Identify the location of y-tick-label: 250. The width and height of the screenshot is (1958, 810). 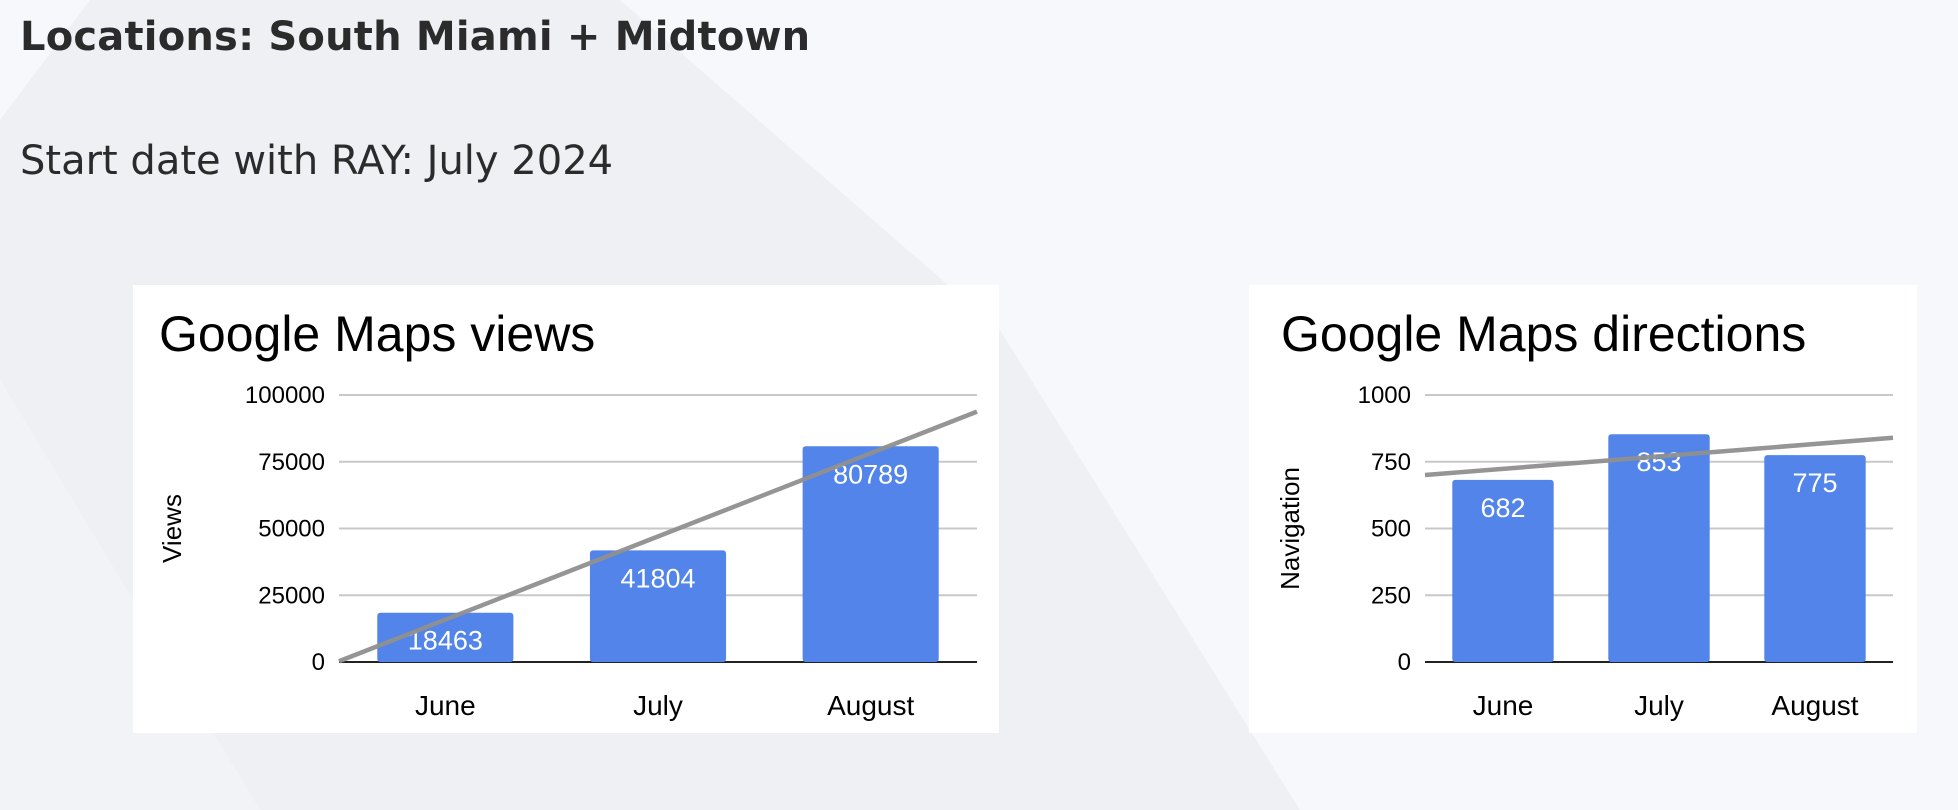
(1391, 595).